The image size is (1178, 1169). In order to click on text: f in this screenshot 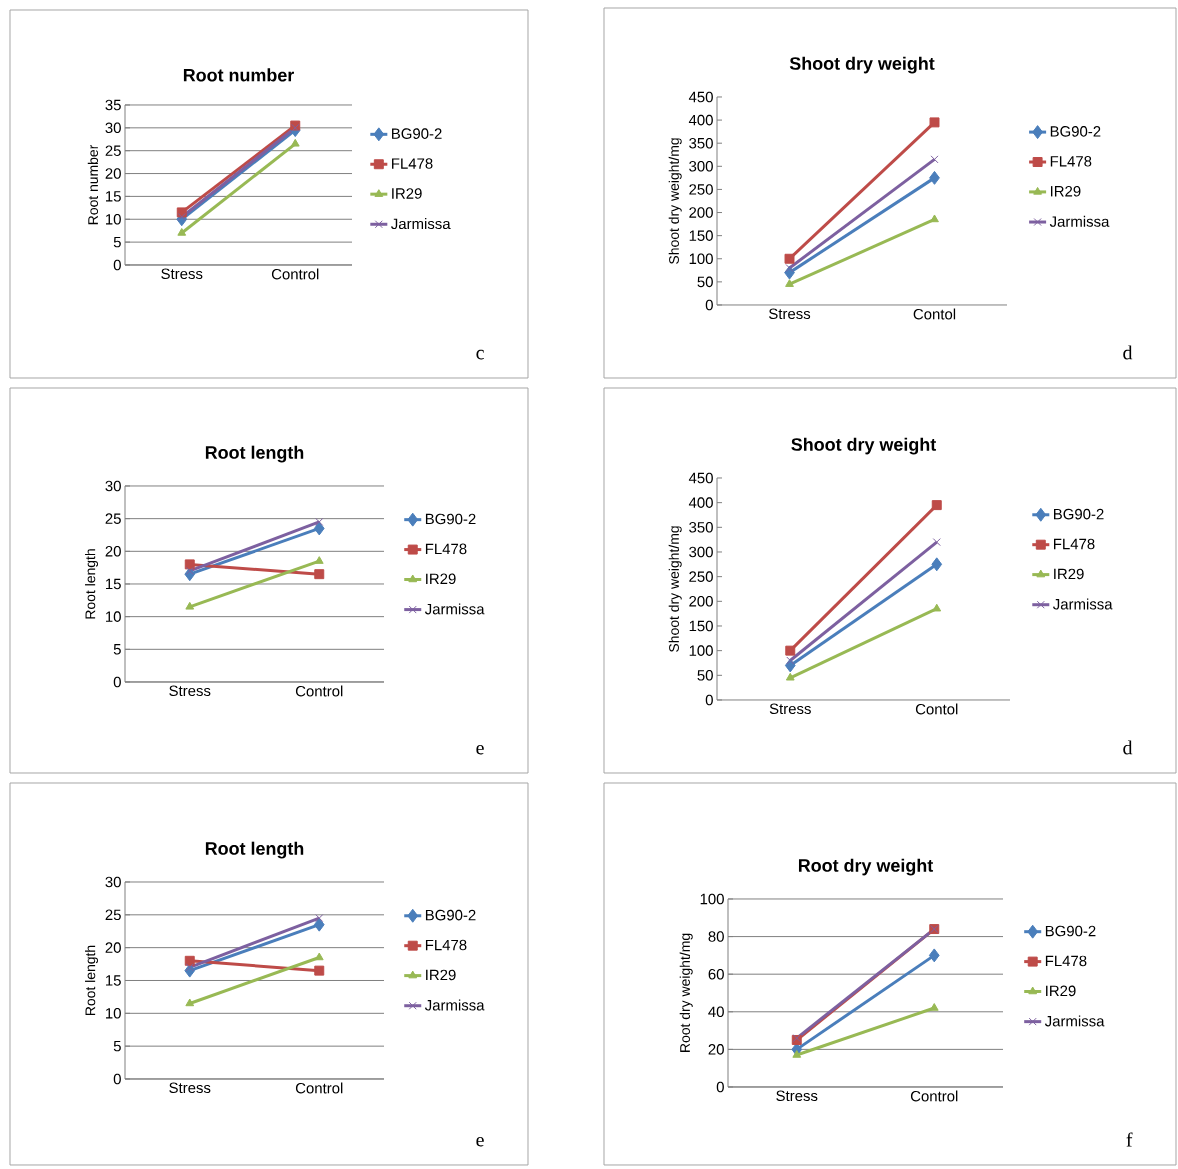, I will do `click(1129, 1139)`.